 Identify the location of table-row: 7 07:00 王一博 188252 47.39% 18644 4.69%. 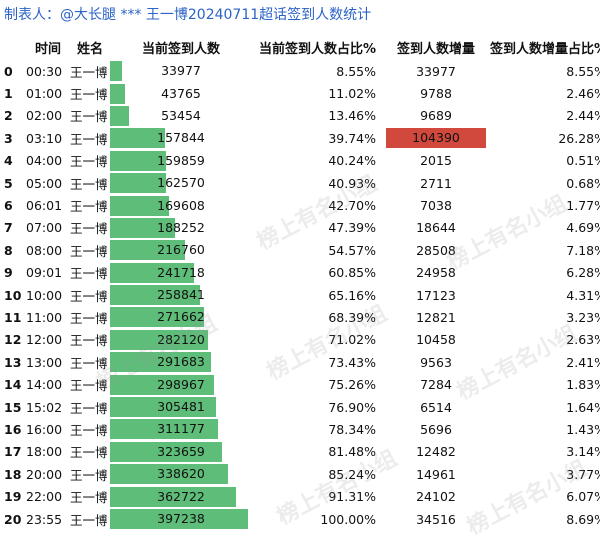
(300, 228).